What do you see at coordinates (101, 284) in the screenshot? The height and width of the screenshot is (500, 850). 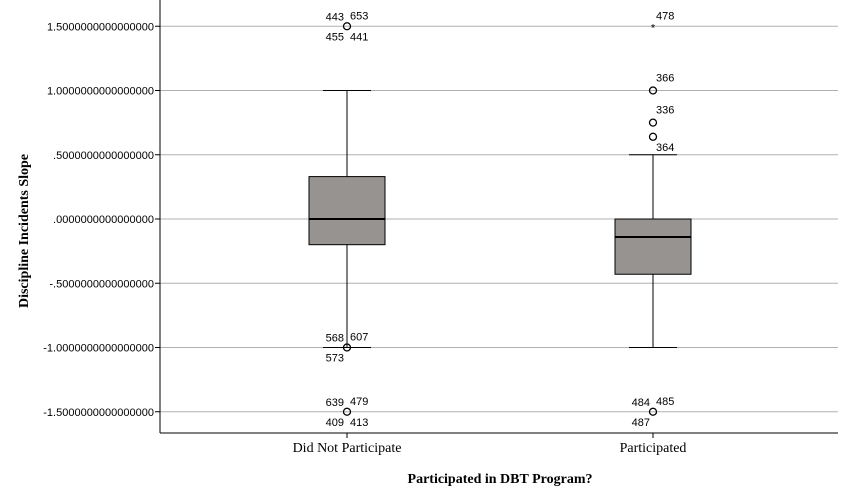 I see `y-tick-label: -.5000000000000000` at bounding box center [101, 284].